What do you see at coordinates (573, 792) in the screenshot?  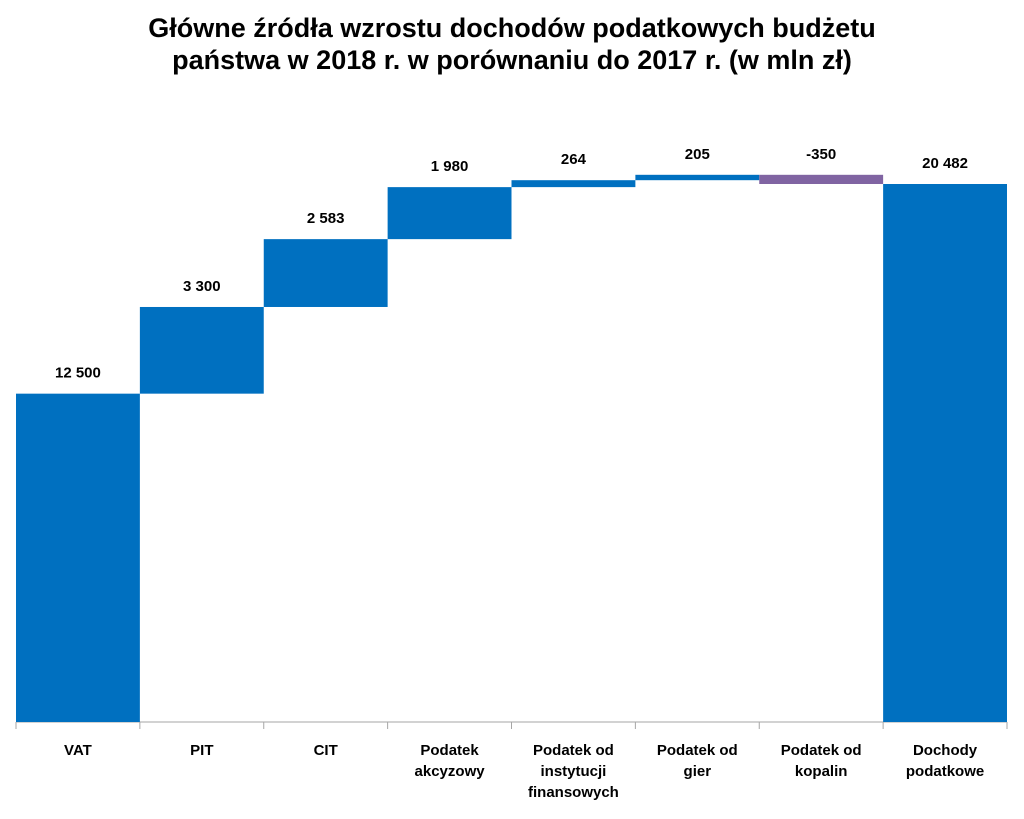 I see `category-label: finansowych` at bounding box center [573, 792].